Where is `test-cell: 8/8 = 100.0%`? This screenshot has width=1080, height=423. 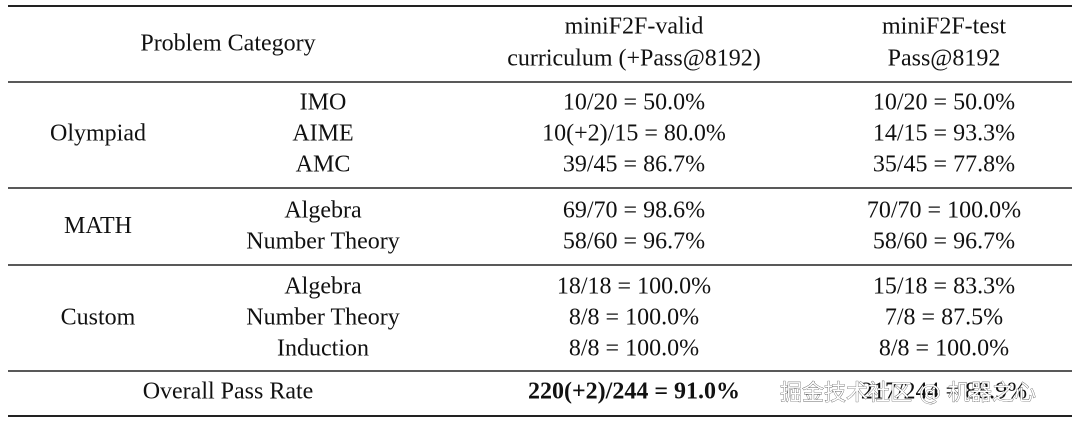
test-cell: 8/8 = 100.0% is located at coordinates (944, 349).